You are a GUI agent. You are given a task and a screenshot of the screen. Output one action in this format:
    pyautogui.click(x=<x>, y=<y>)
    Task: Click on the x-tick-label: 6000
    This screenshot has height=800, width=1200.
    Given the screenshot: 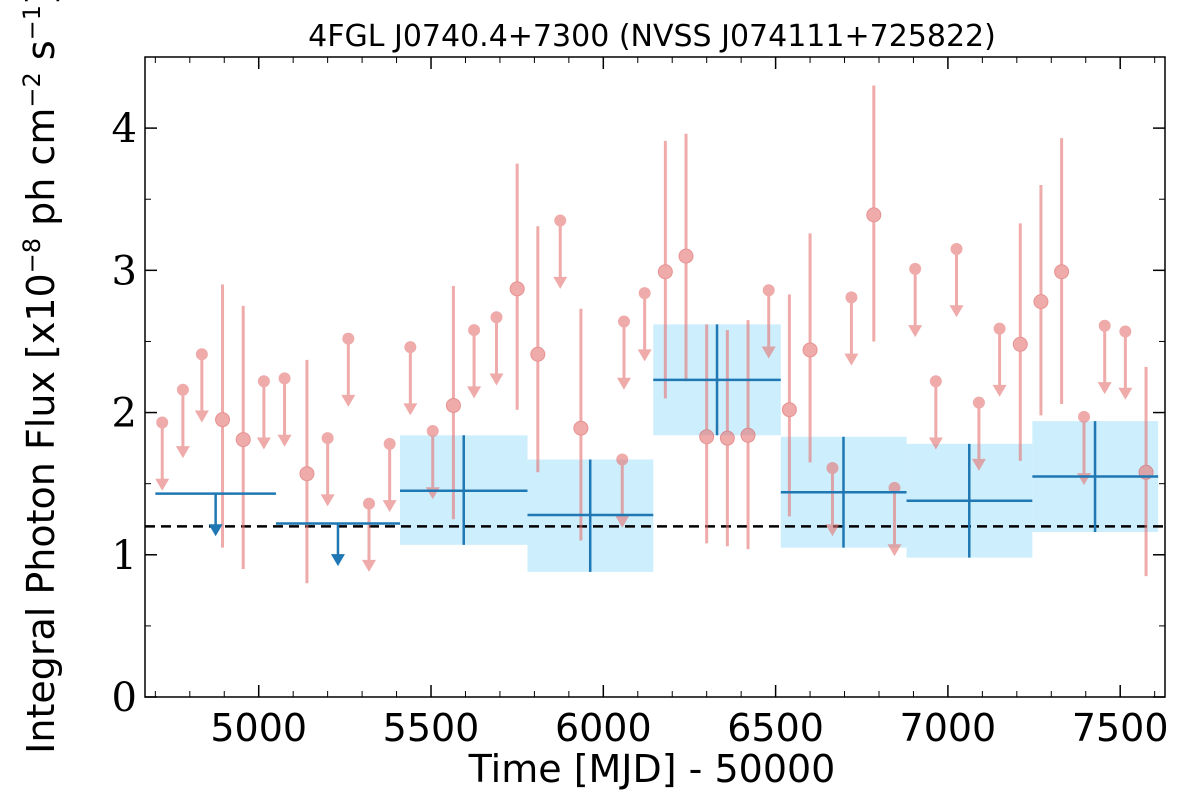 What is the action you would take?
    pyautogui.click(x=603, y=728)
    